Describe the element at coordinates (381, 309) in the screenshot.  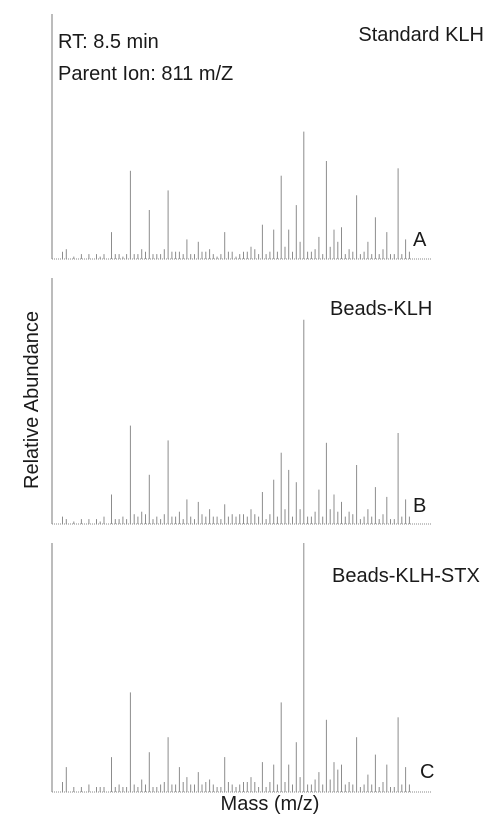
I see `panel-b-title: Beads-KLH` at that location.